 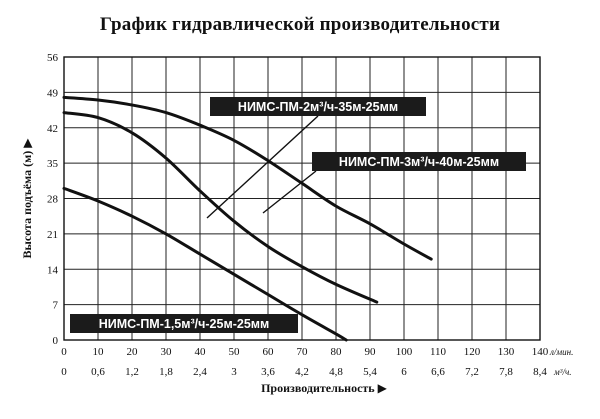 What do you see at coordinates (371, 352) in the screenshot?
I see `x-tick-label: 90` at bounding box center [371, 352].